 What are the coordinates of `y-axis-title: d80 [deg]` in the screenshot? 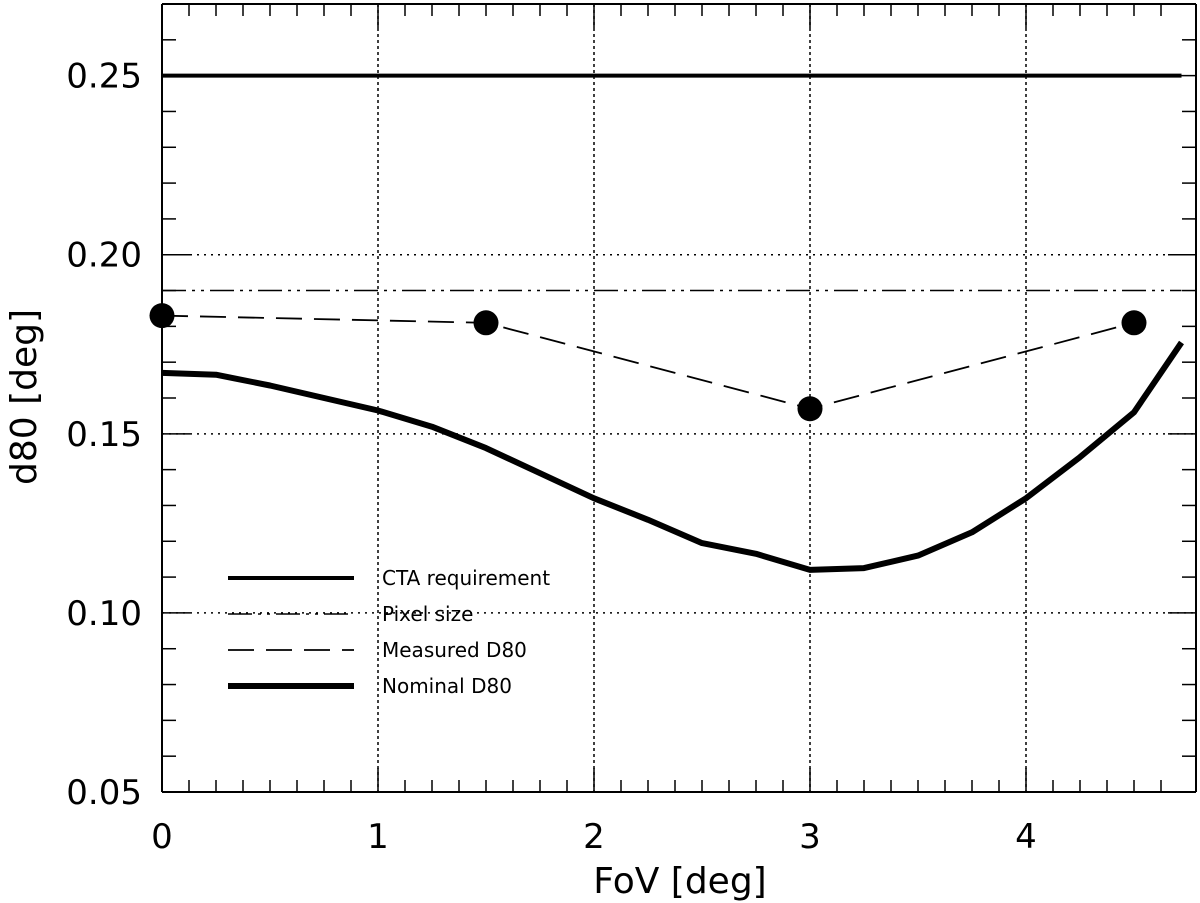 It's located at (24, 397).